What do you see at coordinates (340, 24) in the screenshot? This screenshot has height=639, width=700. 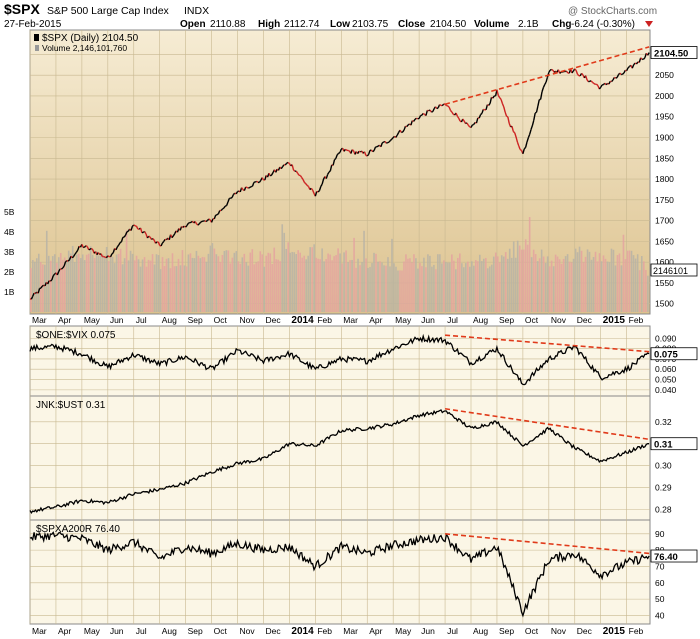 I see `low-label: Low` at bounding box center [340, 24].